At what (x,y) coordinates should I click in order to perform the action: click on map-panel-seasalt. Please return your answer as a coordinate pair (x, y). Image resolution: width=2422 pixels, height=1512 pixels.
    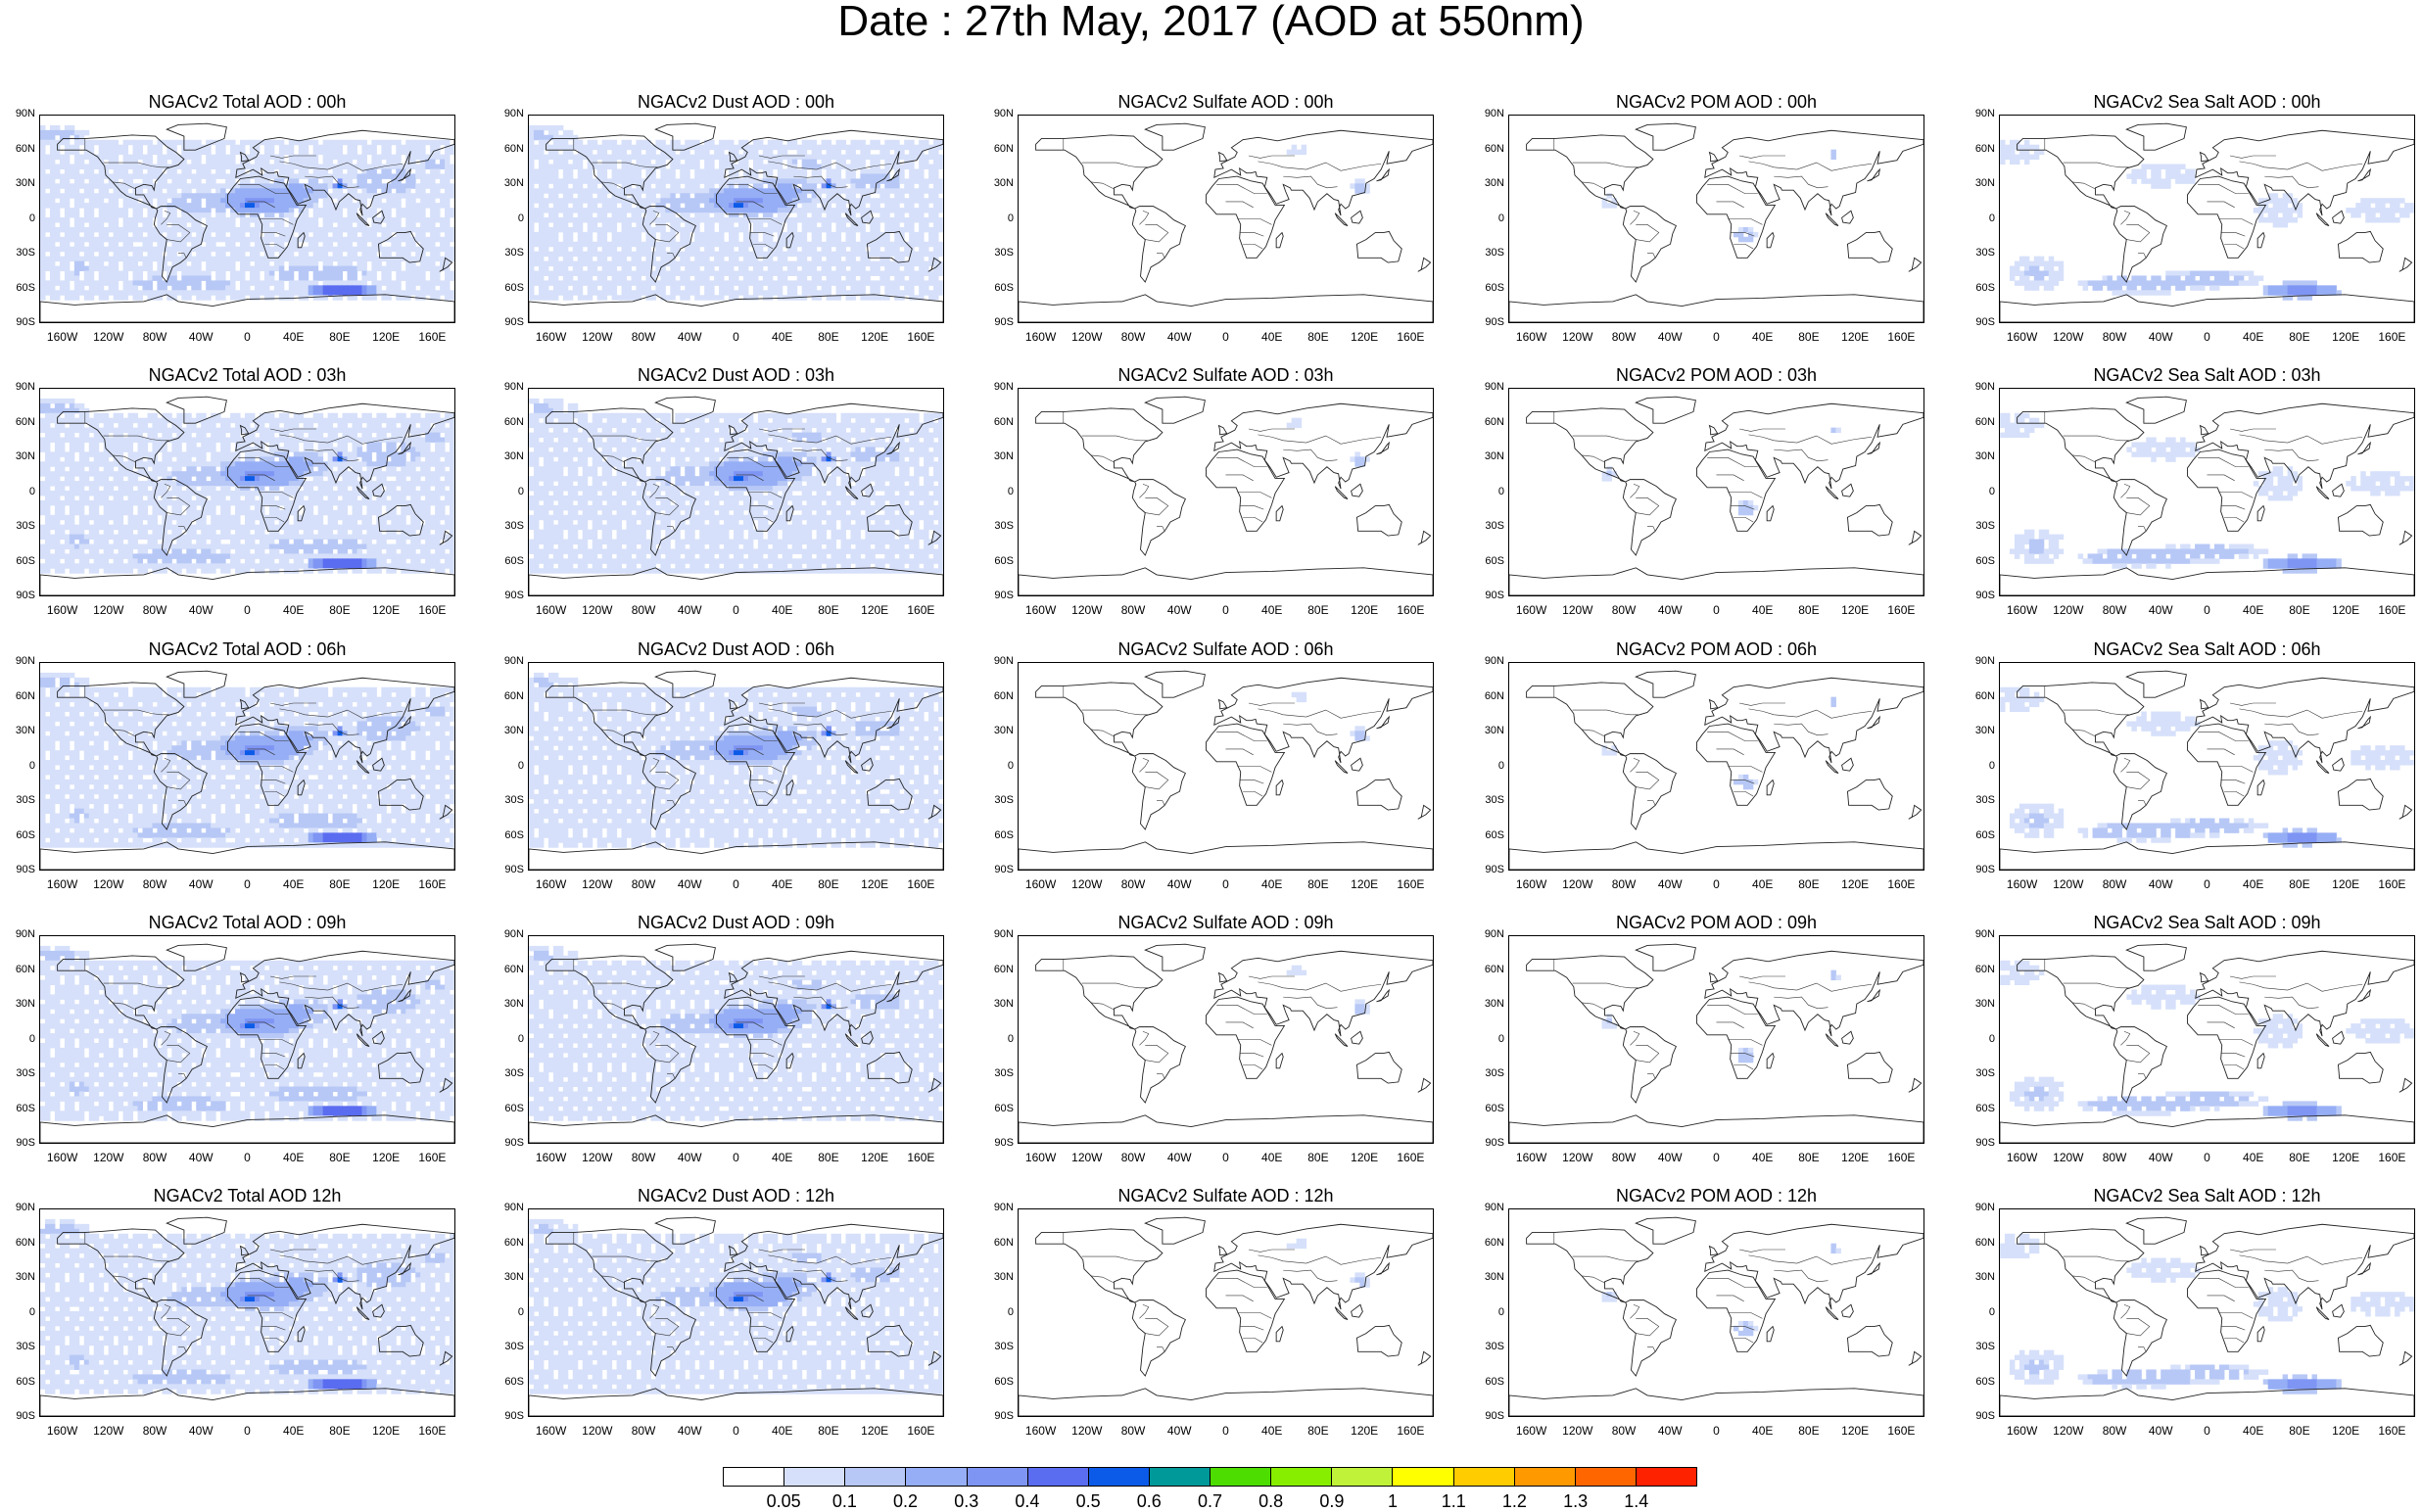
    Looking at the image, I should click on (2207, 492).